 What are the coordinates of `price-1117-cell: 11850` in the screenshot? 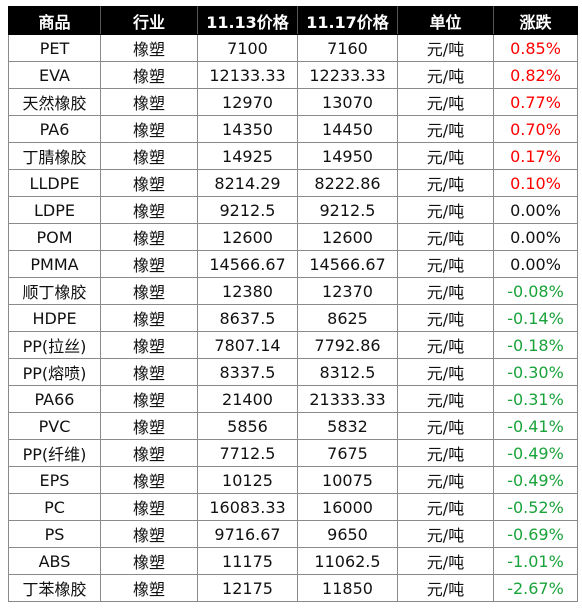 It's located at (347, 588).